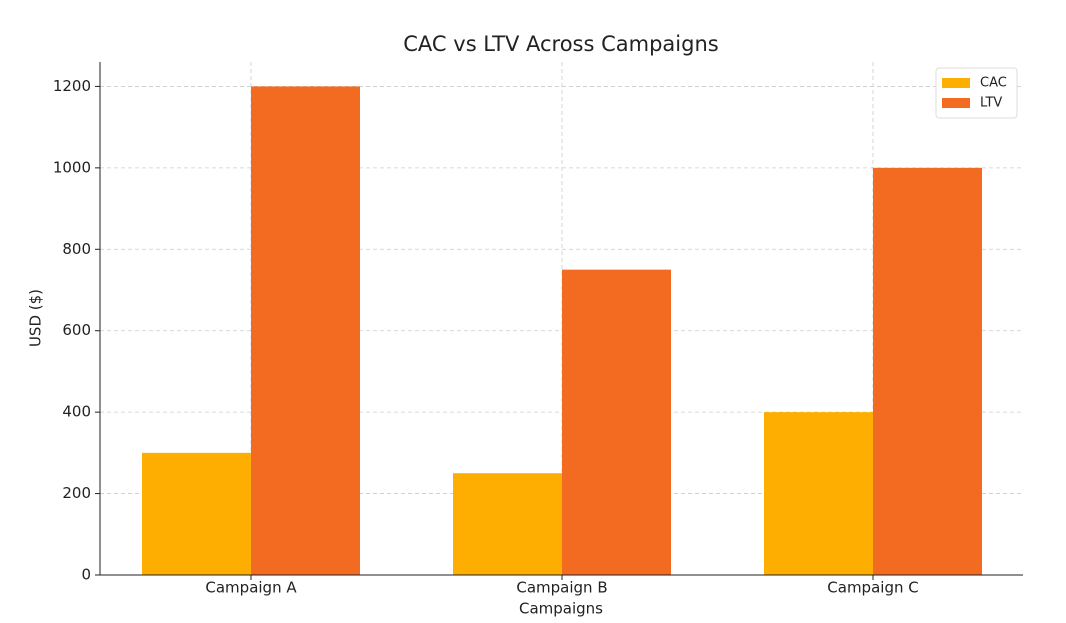 The image size is (1066, 623). What do you see at coordinates (560, 44) in the screenshot?
I see `chart-title: CAC vs LTV Across Campaigns` at bounding box center [560, 44].